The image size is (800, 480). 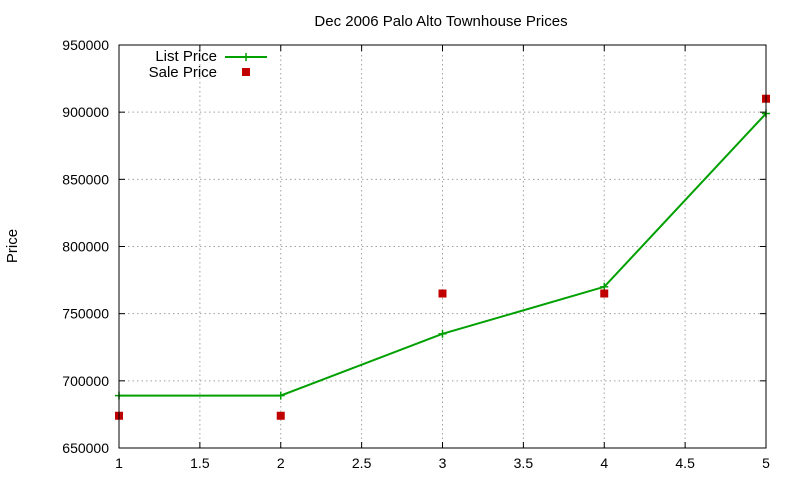 What do you see at coordinates (200, 463) in the screenshot?
I see `x-tick-label: 1.5` at bounding box center [200, 463].